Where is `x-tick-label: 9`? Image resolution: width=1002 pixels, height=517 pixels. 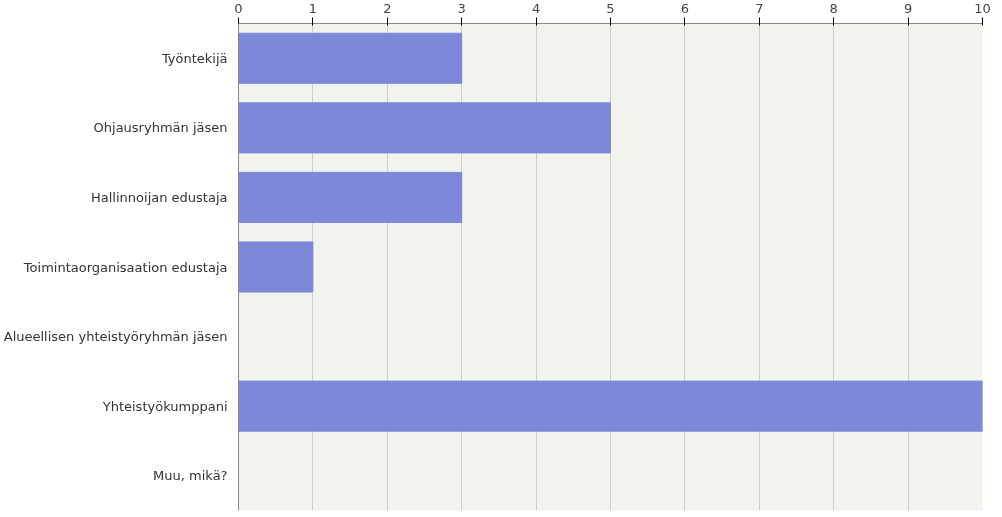 x-tick-label: 9 is located at coordinates (908, 8).